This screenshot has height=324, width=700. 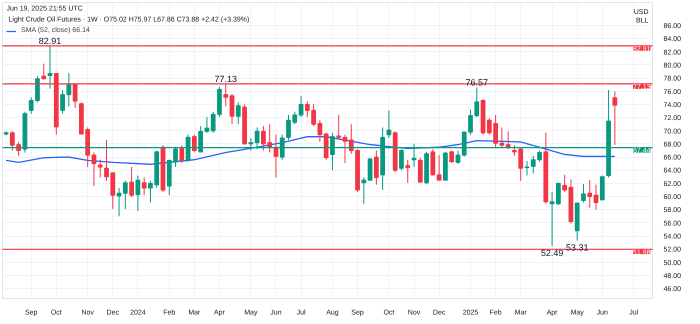 I want to click on annotation: 52.49, so click(x=552, y=253).